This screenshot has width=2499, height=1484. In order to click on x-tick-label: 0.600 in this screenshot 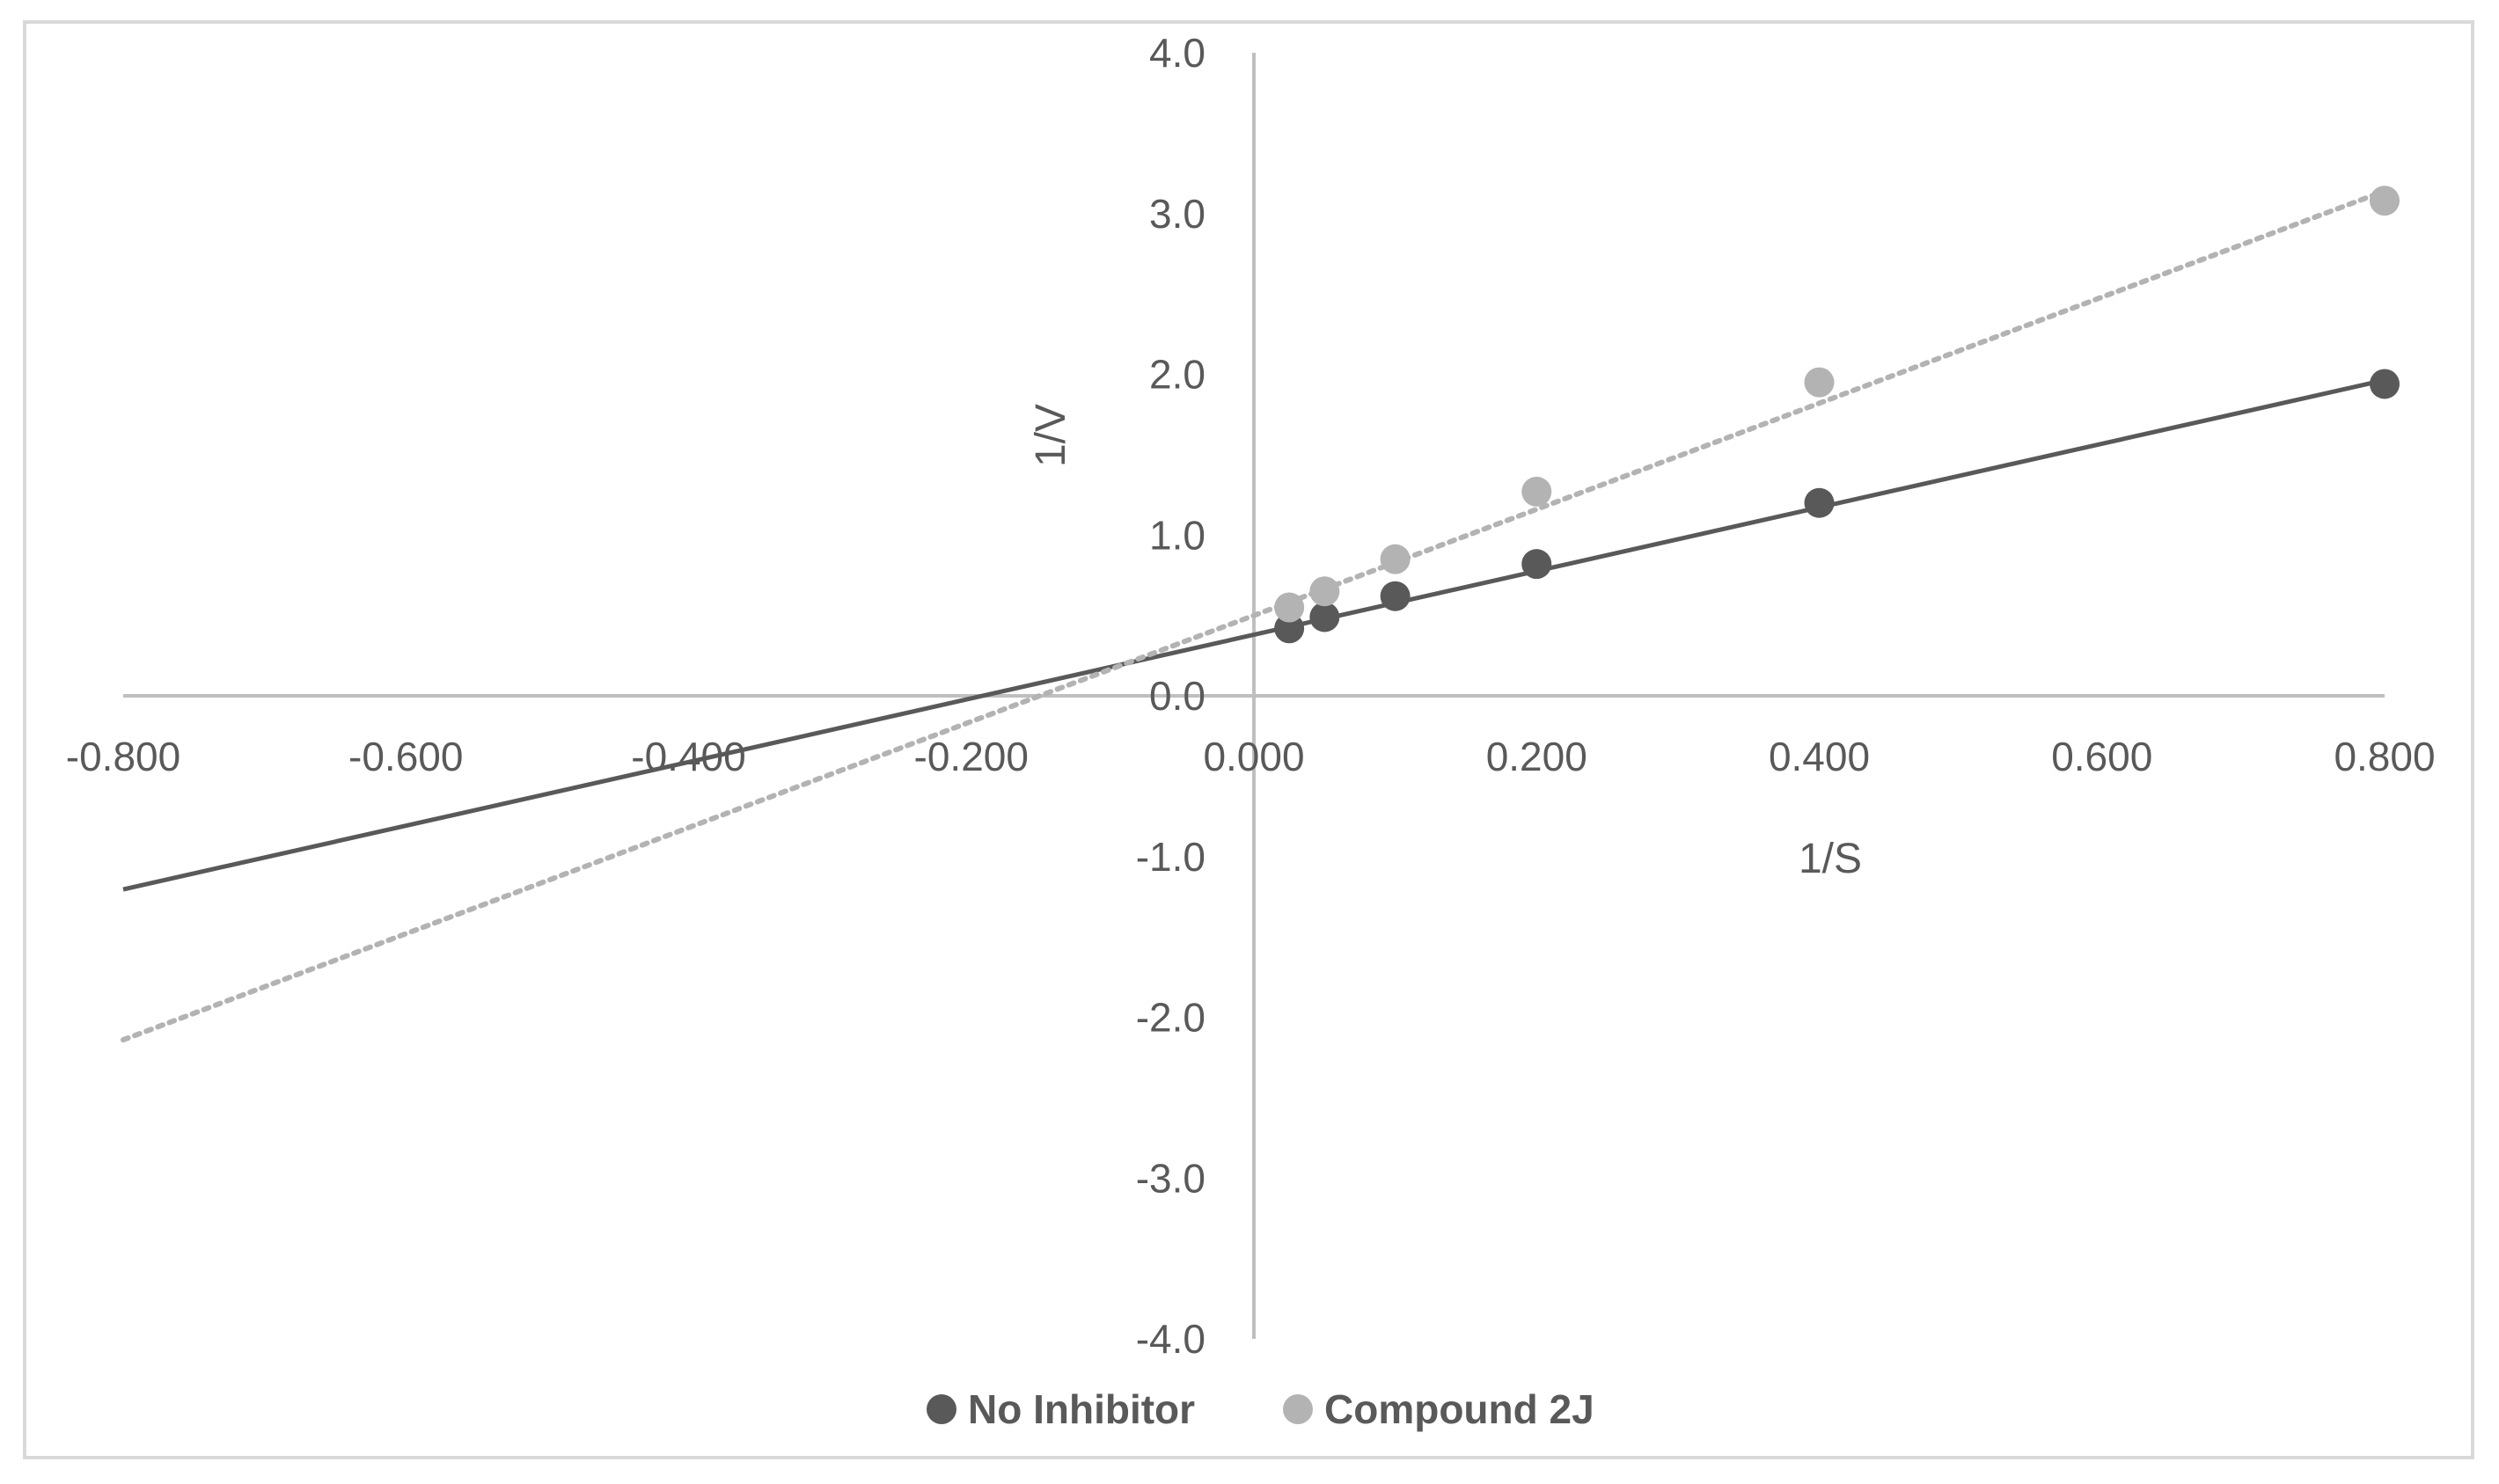, I will do `click(2101, 756)`.